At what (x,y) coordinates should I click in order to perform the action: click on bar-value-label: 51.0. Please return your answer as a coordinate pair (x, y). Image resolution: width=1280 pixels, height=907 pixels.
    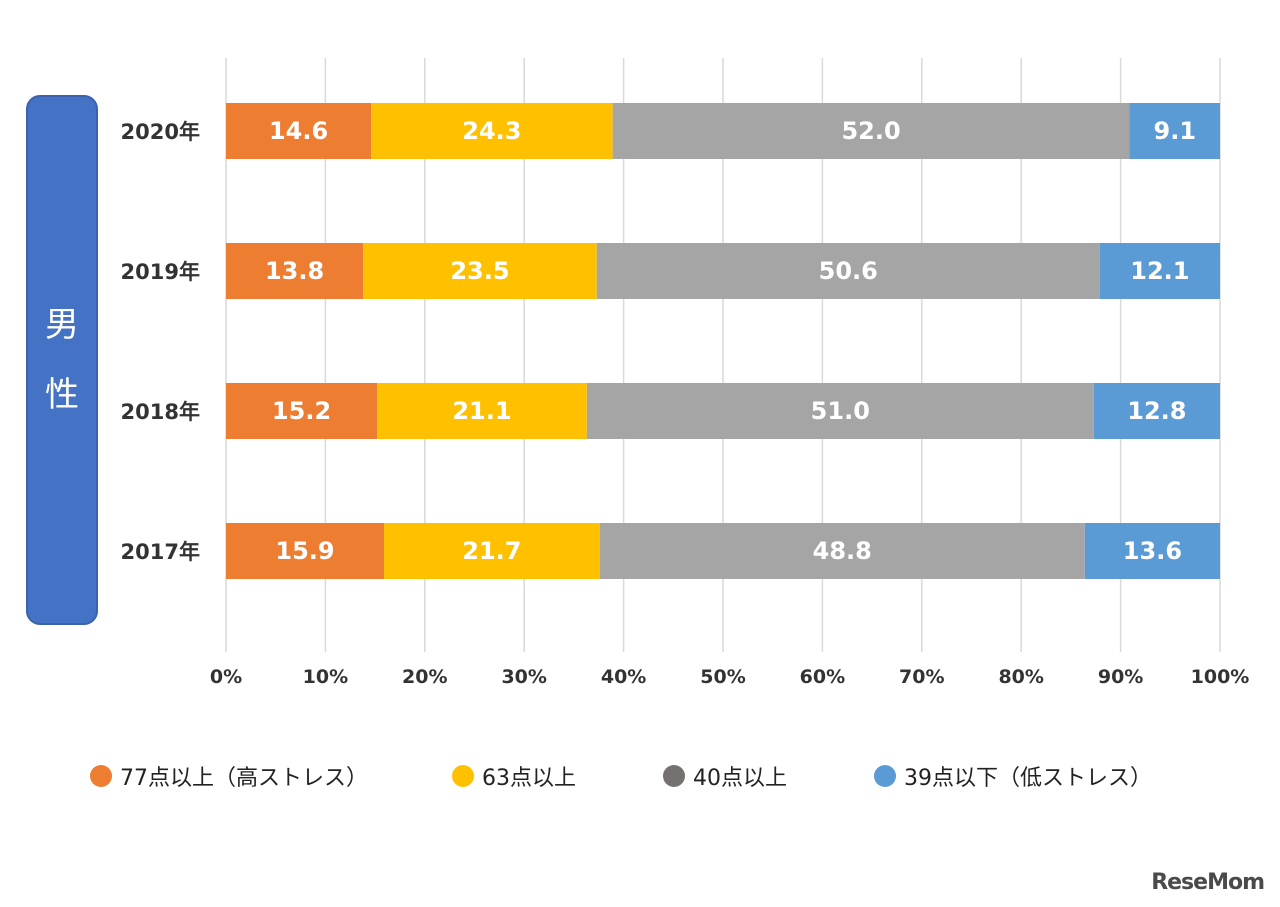
    Looking at the image, I should click on (840, 411).